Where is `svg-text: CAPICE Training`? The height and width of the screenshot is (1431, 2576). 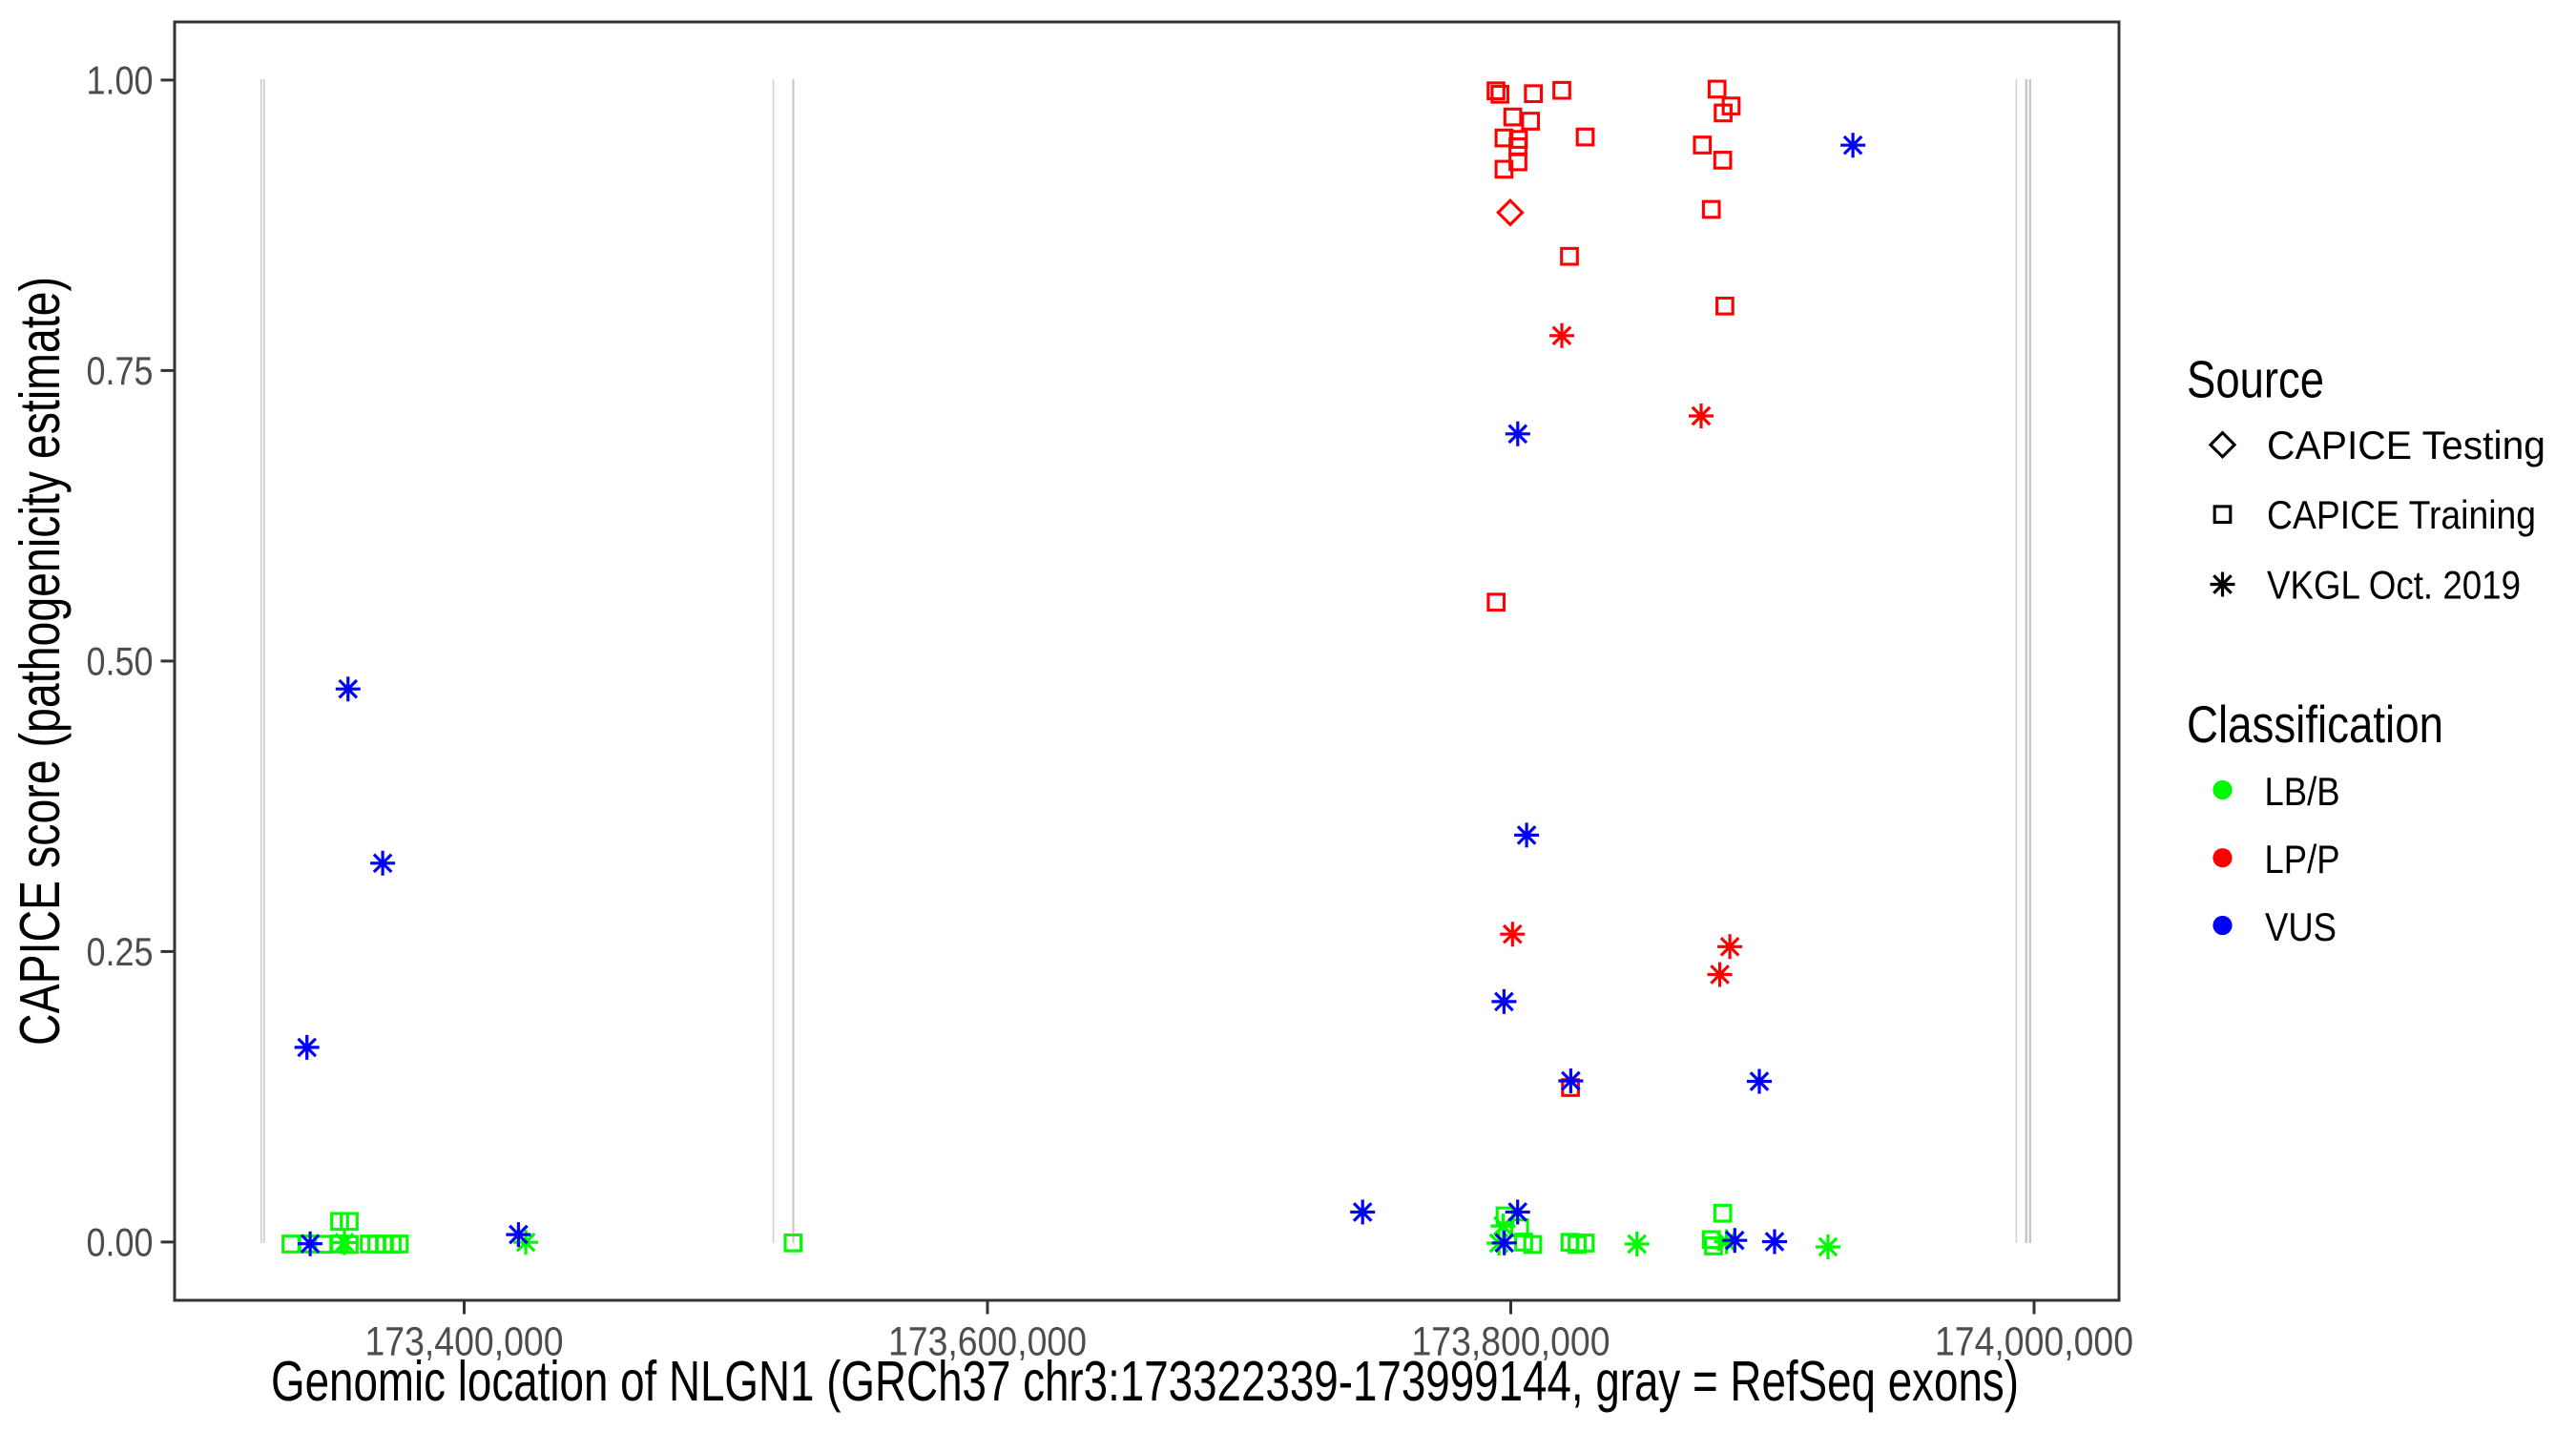 svg-text: CAPICE Training is located at coordinates (2401, 514).